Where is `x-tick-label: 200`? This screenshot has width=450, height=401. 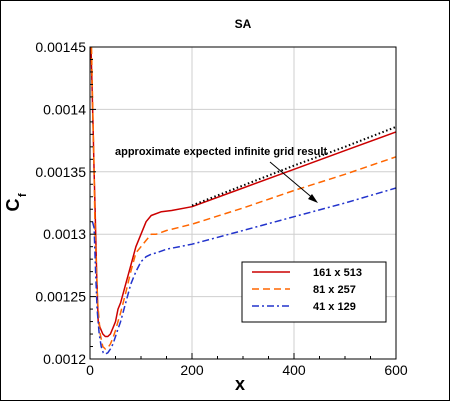 x-tick-label: 200 is located at coordinates (192, 370).